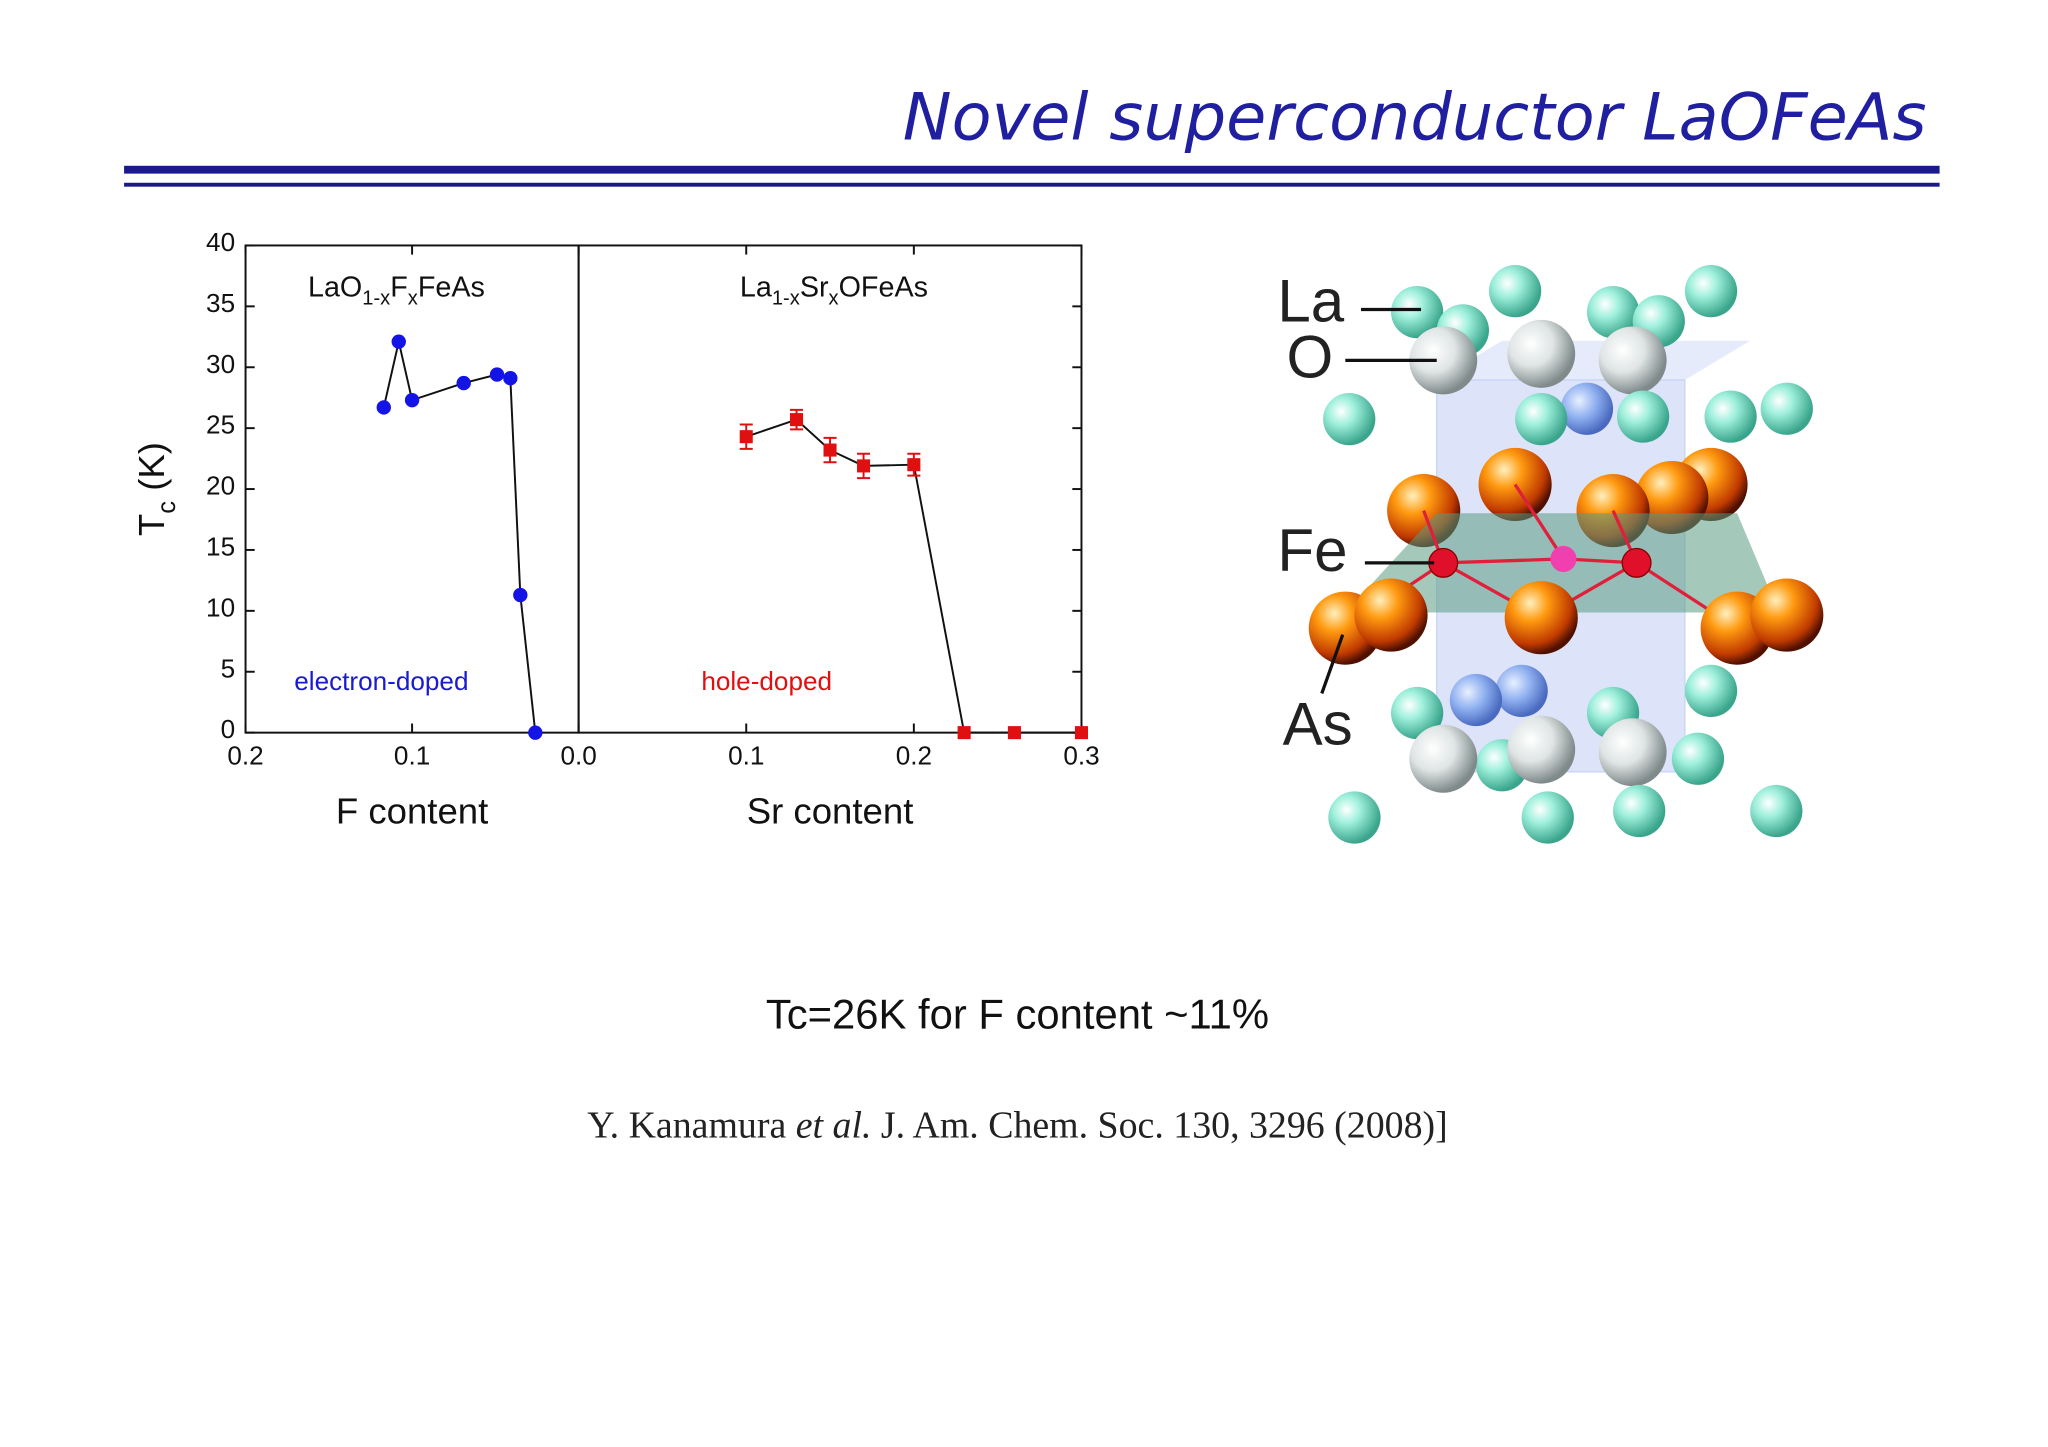 The height and width of the screenshot is (1447, 2048). I want to click on y-axis-label-part: c, so click(167, 507).